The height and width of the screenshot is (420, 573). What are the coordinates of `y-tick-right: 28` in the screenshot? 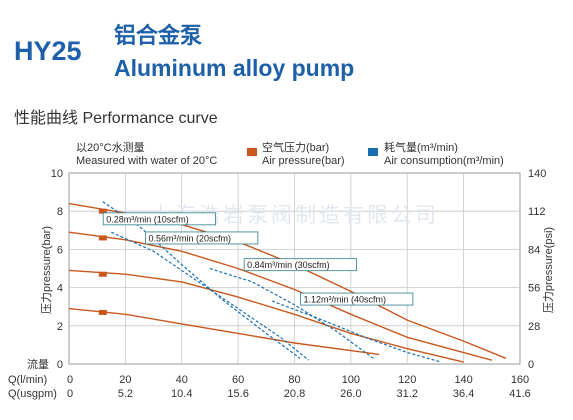 It's located at (534, 327).